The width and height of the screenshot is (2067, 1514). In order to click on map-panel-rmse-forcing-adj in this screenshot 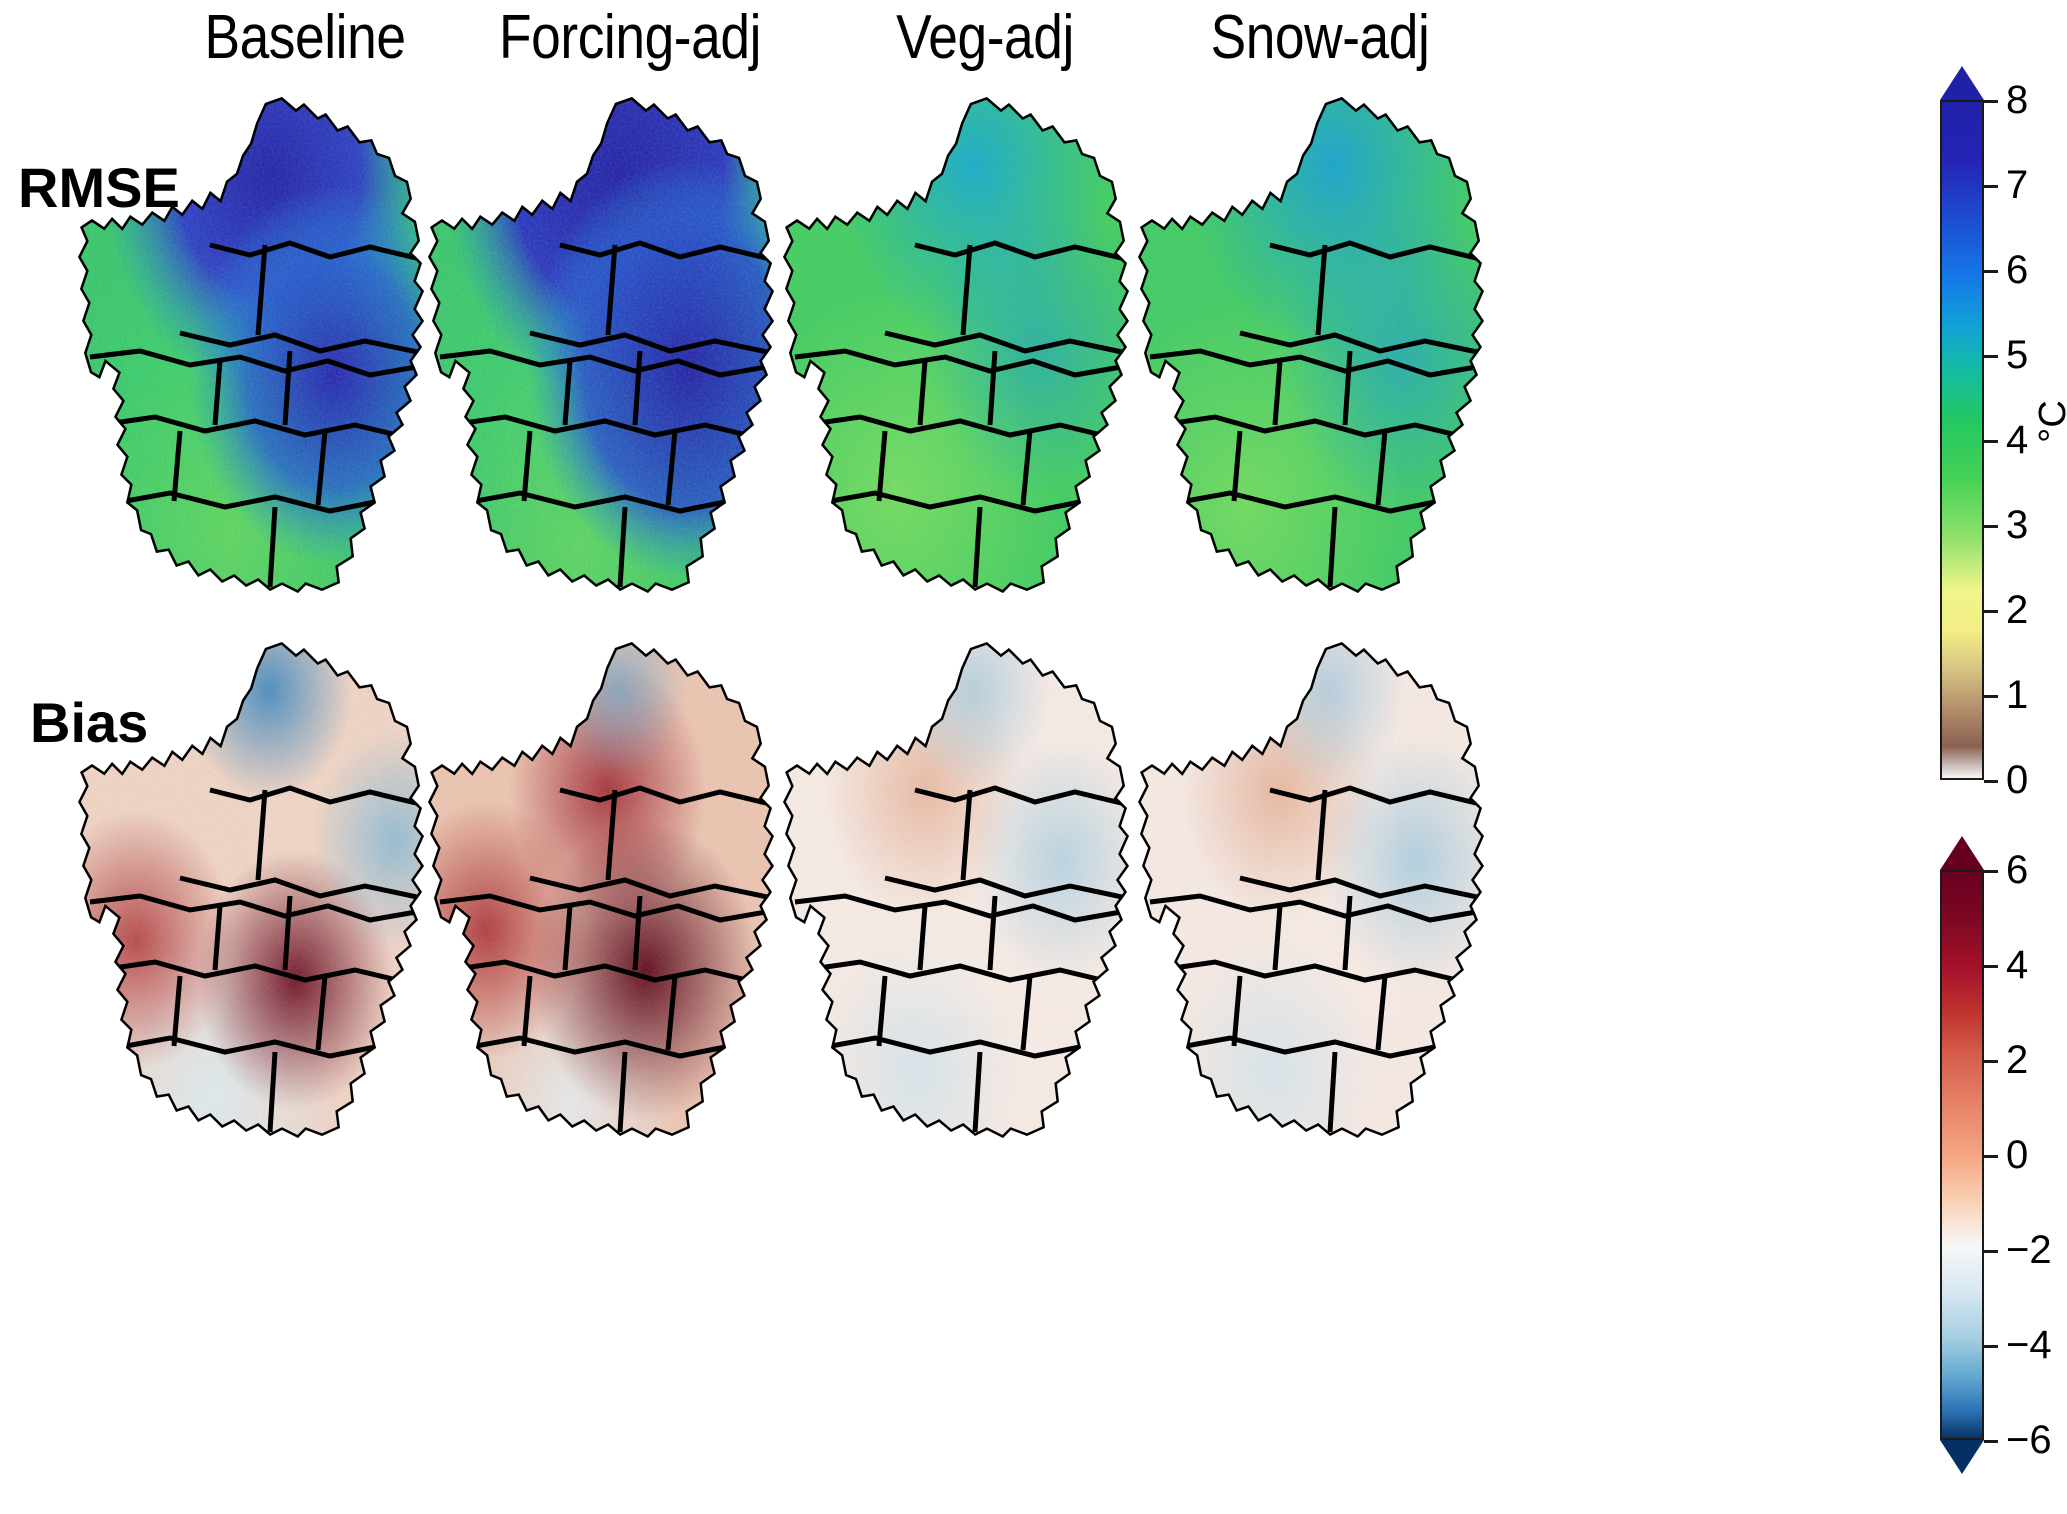, I will do `click(600, 345)`.